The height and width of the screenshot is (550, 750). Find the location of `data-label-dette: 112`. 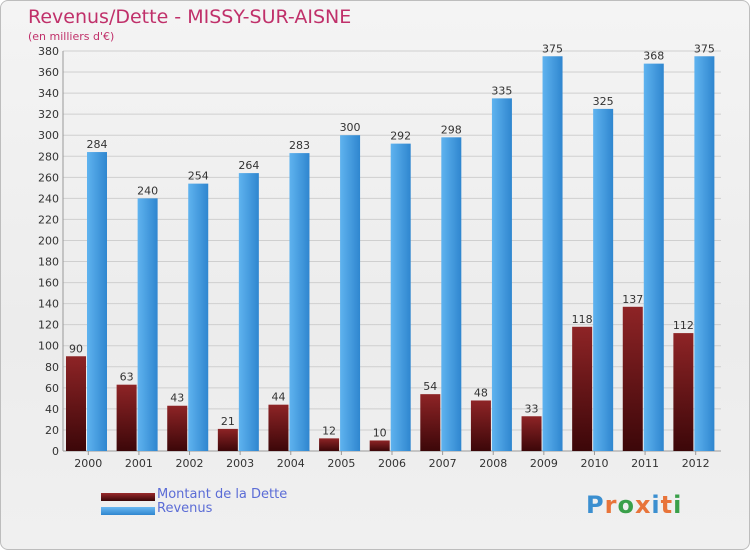

data-label-dette: 112 is located at coordinates (683, 325).